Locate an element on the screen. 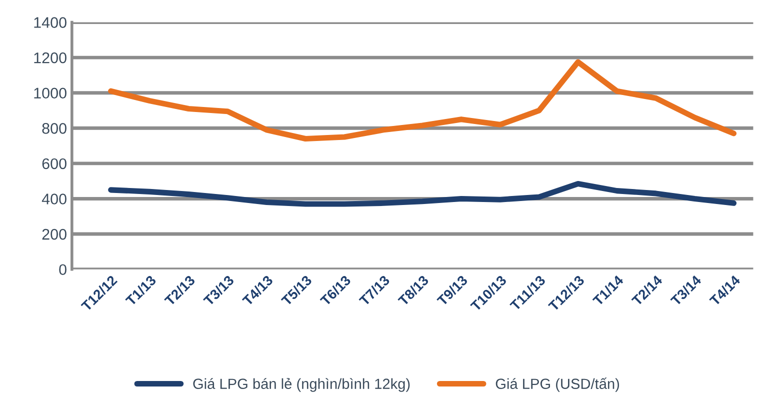  y-tick-label: 1400 is located at coordinates (50, 22).